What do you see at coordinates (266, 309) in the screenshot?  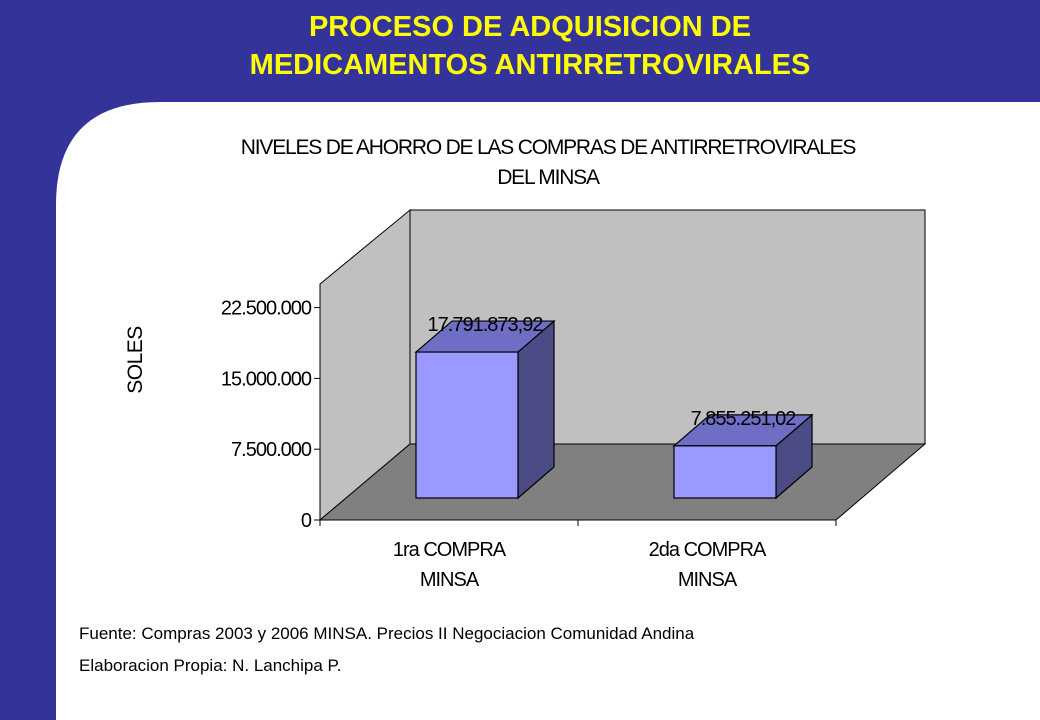 I see `y-tick-label: 22.500.000` at bounding box center [266, 309].